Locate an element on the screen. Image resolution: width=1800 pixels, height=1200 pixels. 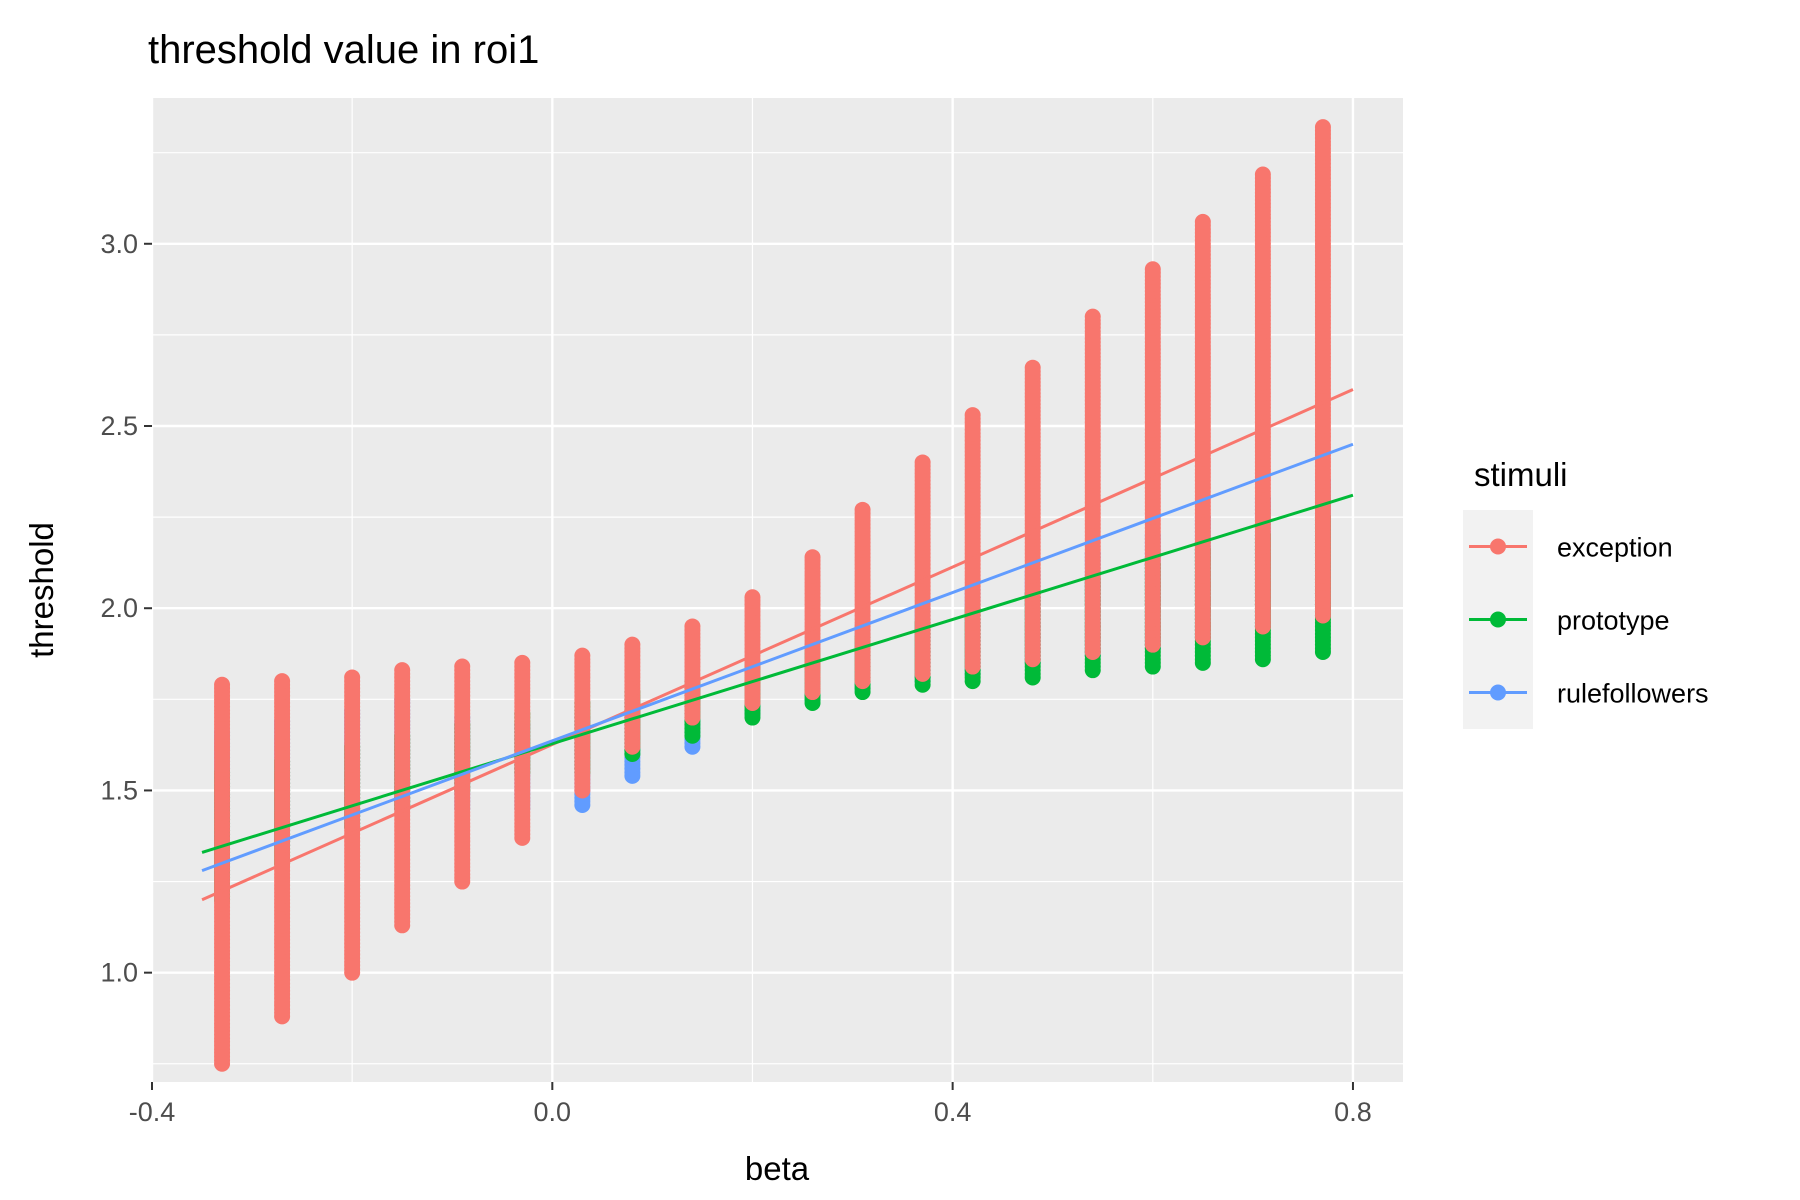
chart-title: threshold value in roi1 is located at coordinates (343, 50).